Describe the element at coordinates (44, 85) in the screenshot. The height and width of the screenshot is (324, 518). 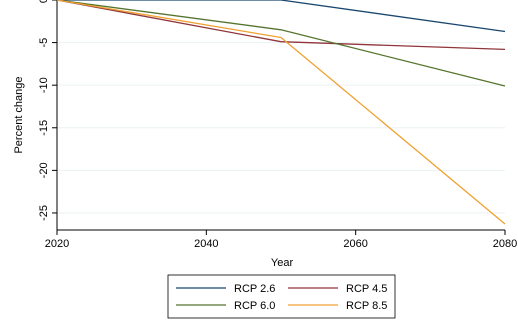
I see `y-tick-label: -10` at that location.